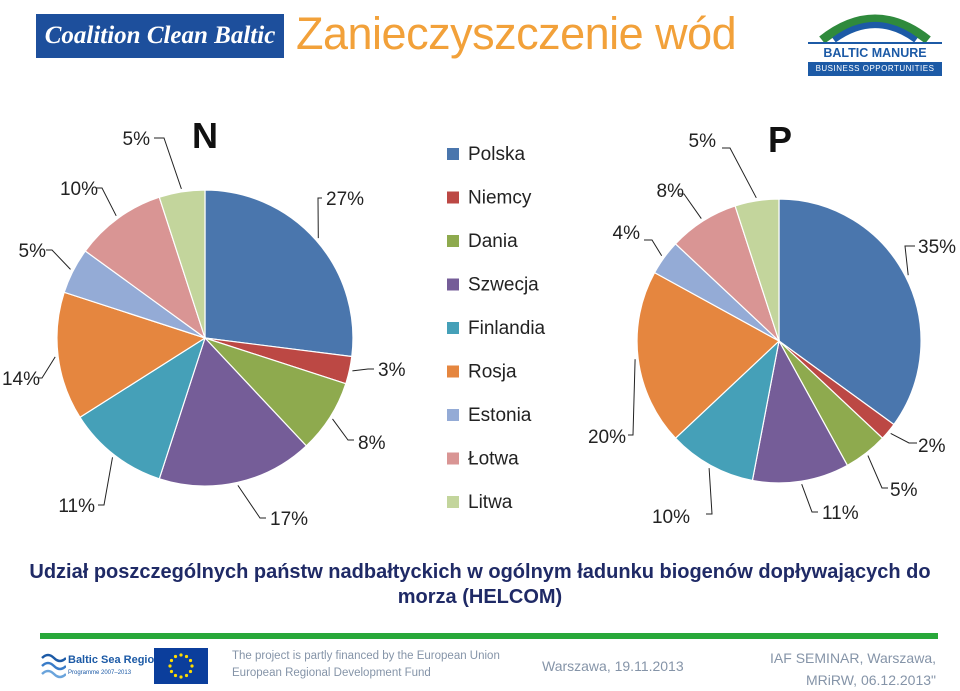 This screenshot has width=960, height=691. Describe the element at coordinates (800, 411) in the screenshot. I see `pie-p-slice-szwecja` at that location.